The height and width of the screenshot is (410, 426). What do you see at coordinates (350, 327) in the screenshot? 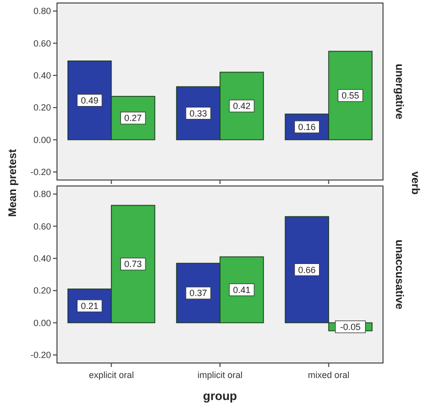
I see `data-label: -0.05` at bounding box center [350, 327].